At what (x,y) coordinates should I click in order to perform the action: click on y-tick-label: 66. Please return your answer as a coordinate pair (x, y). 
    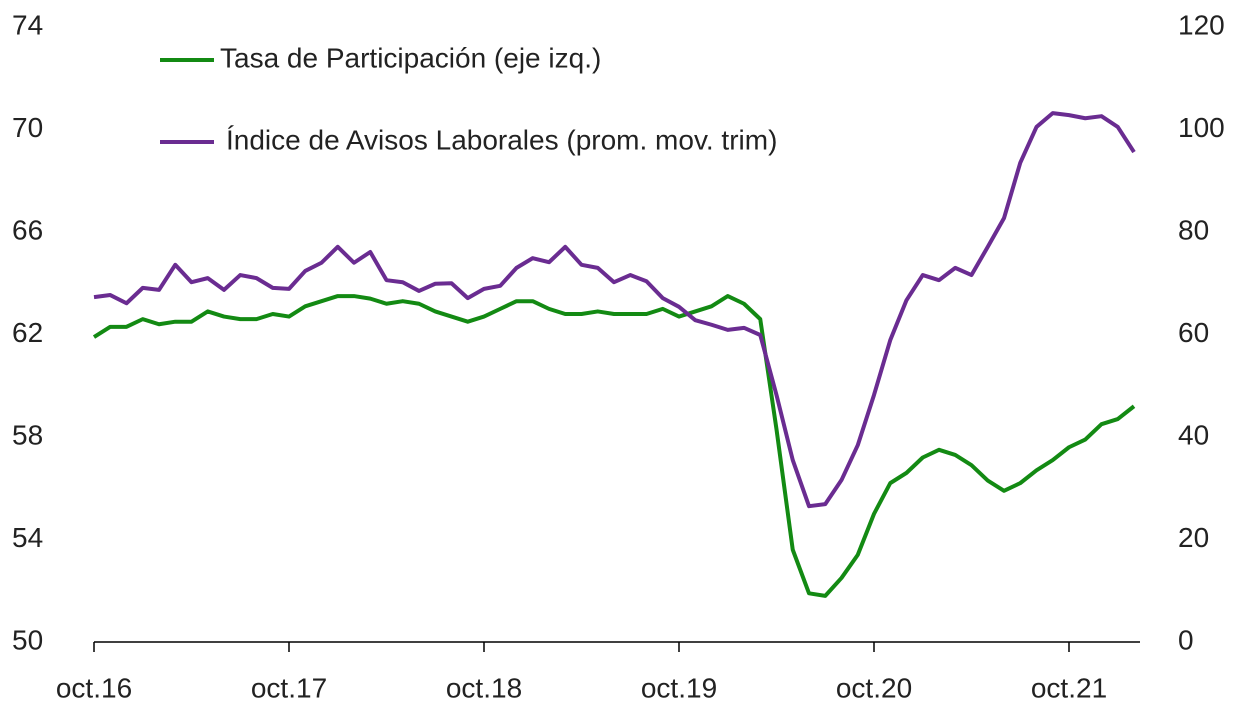
    Looking at the image, I should click on (27, 229).